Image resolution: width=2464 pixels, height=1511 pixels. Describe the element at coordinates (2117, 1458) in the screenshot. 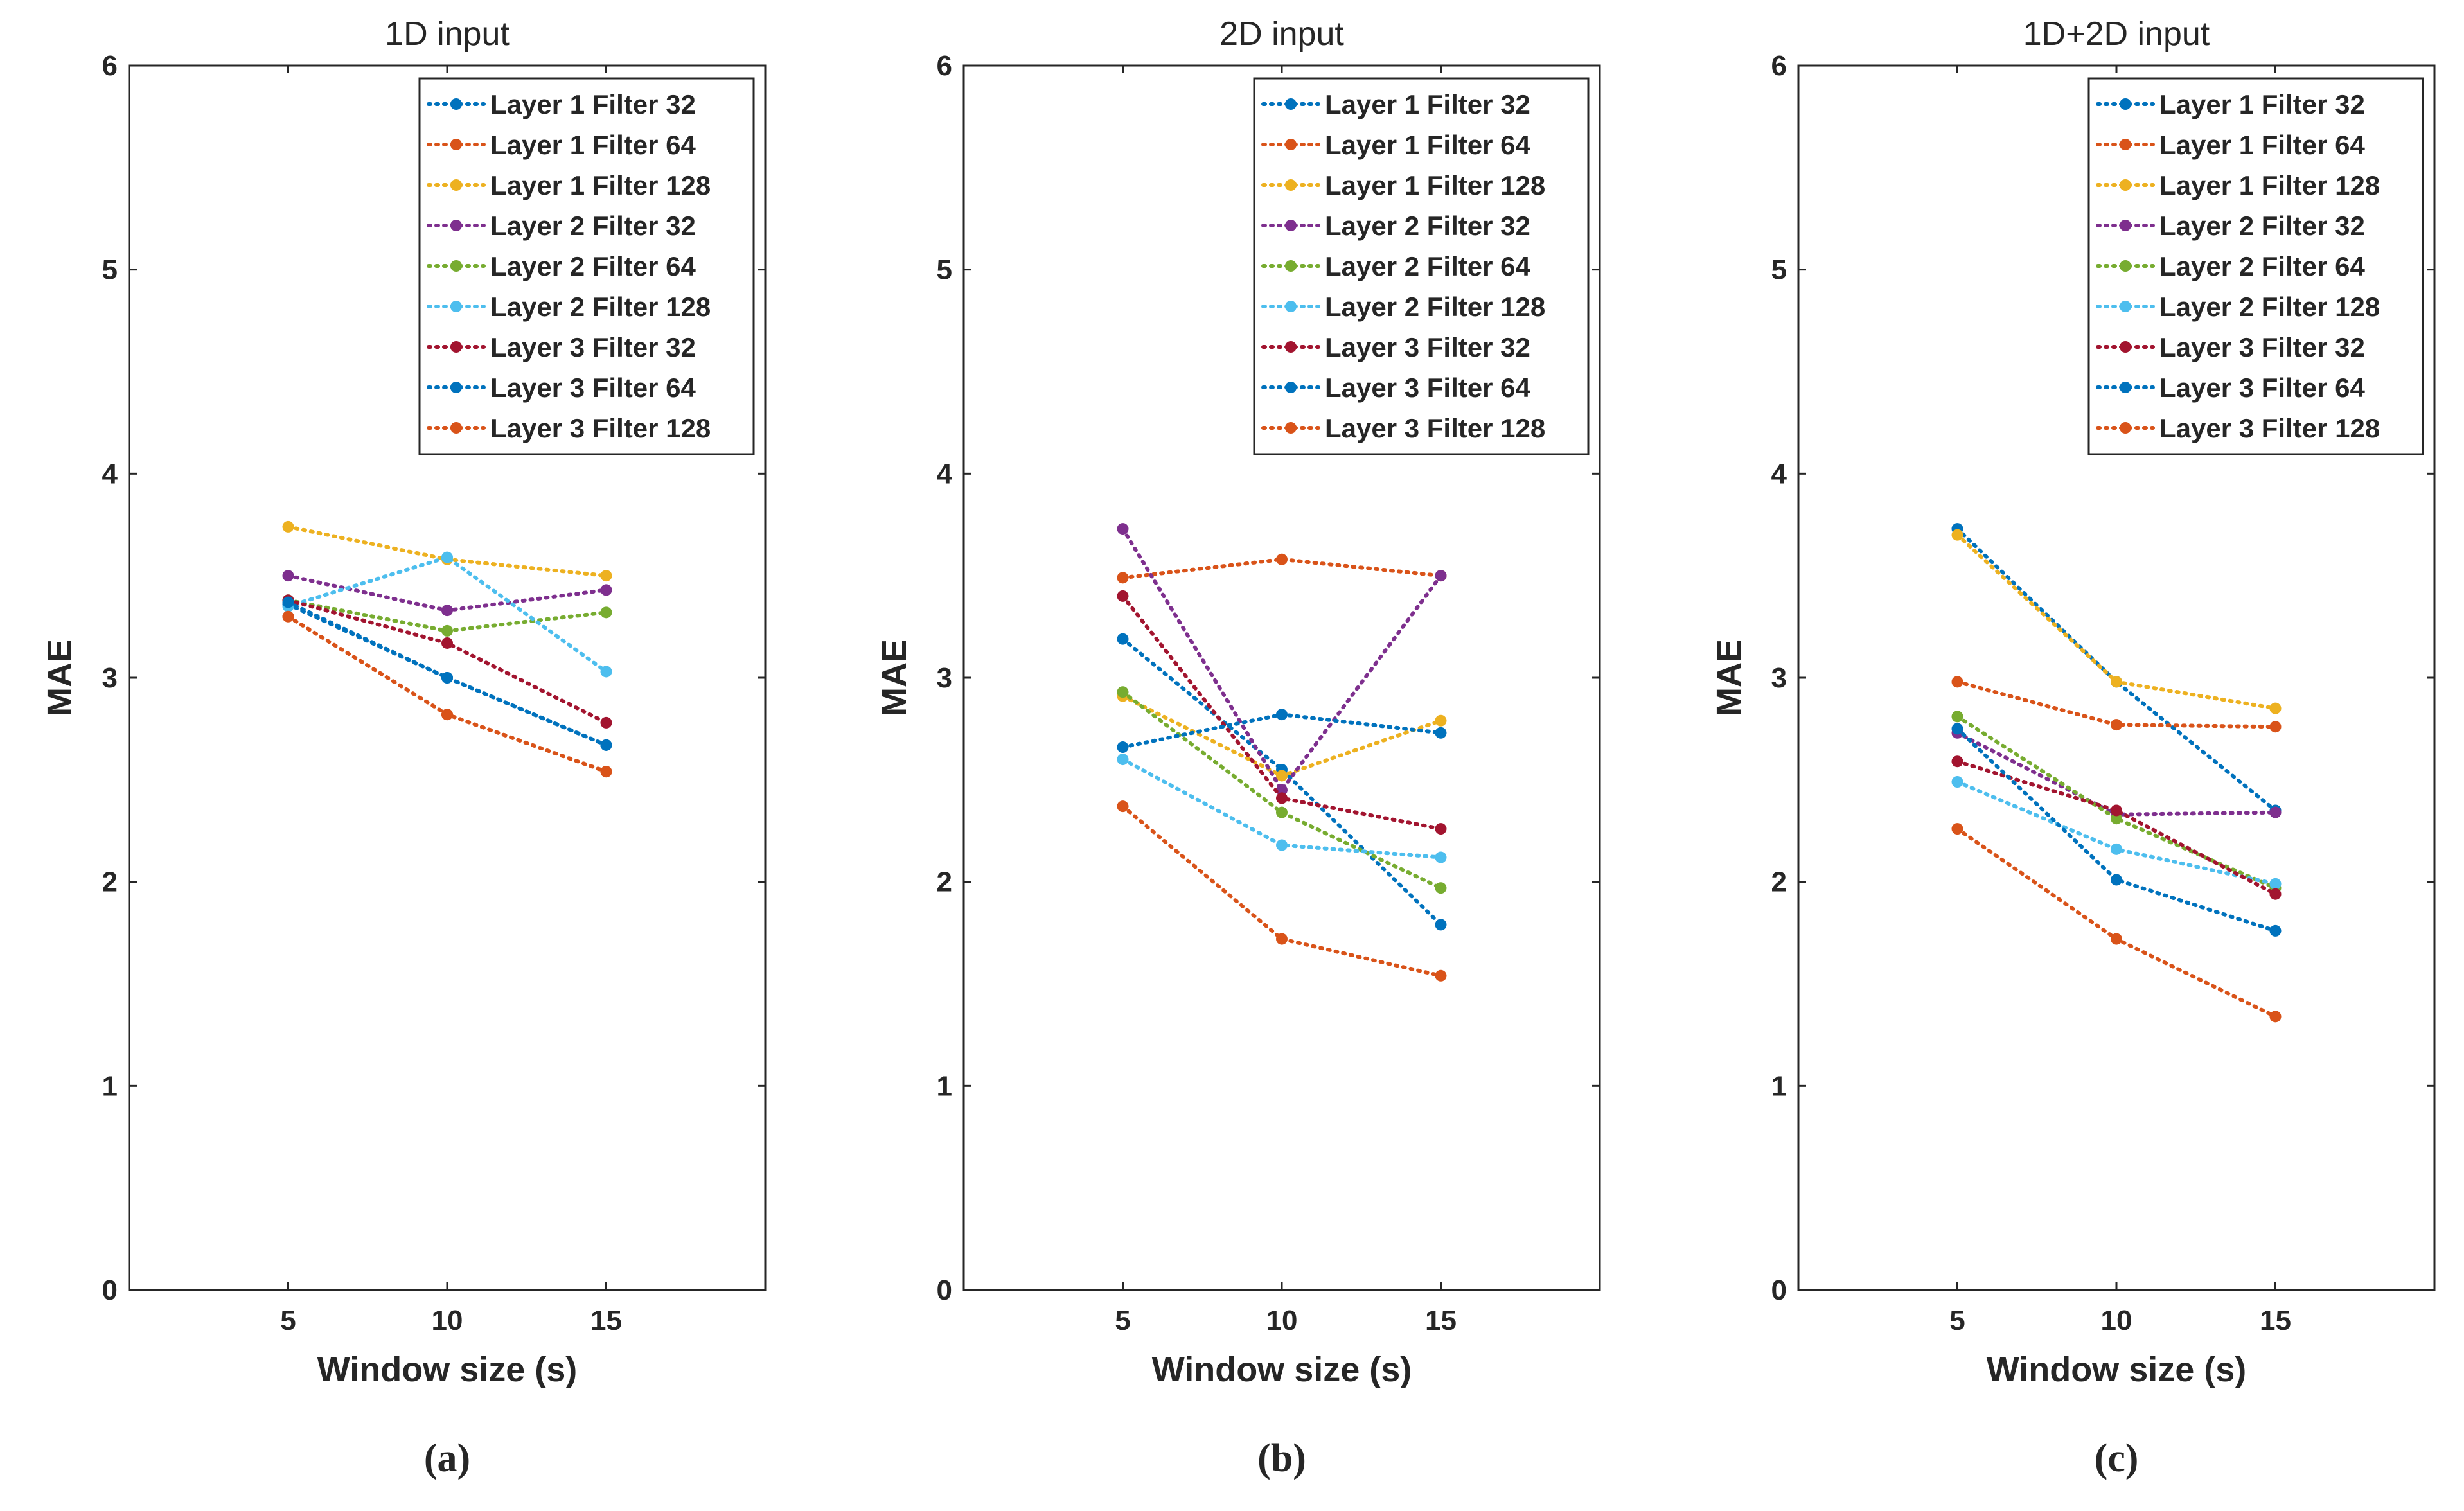

I see `panel-caption: (c)` at that location.